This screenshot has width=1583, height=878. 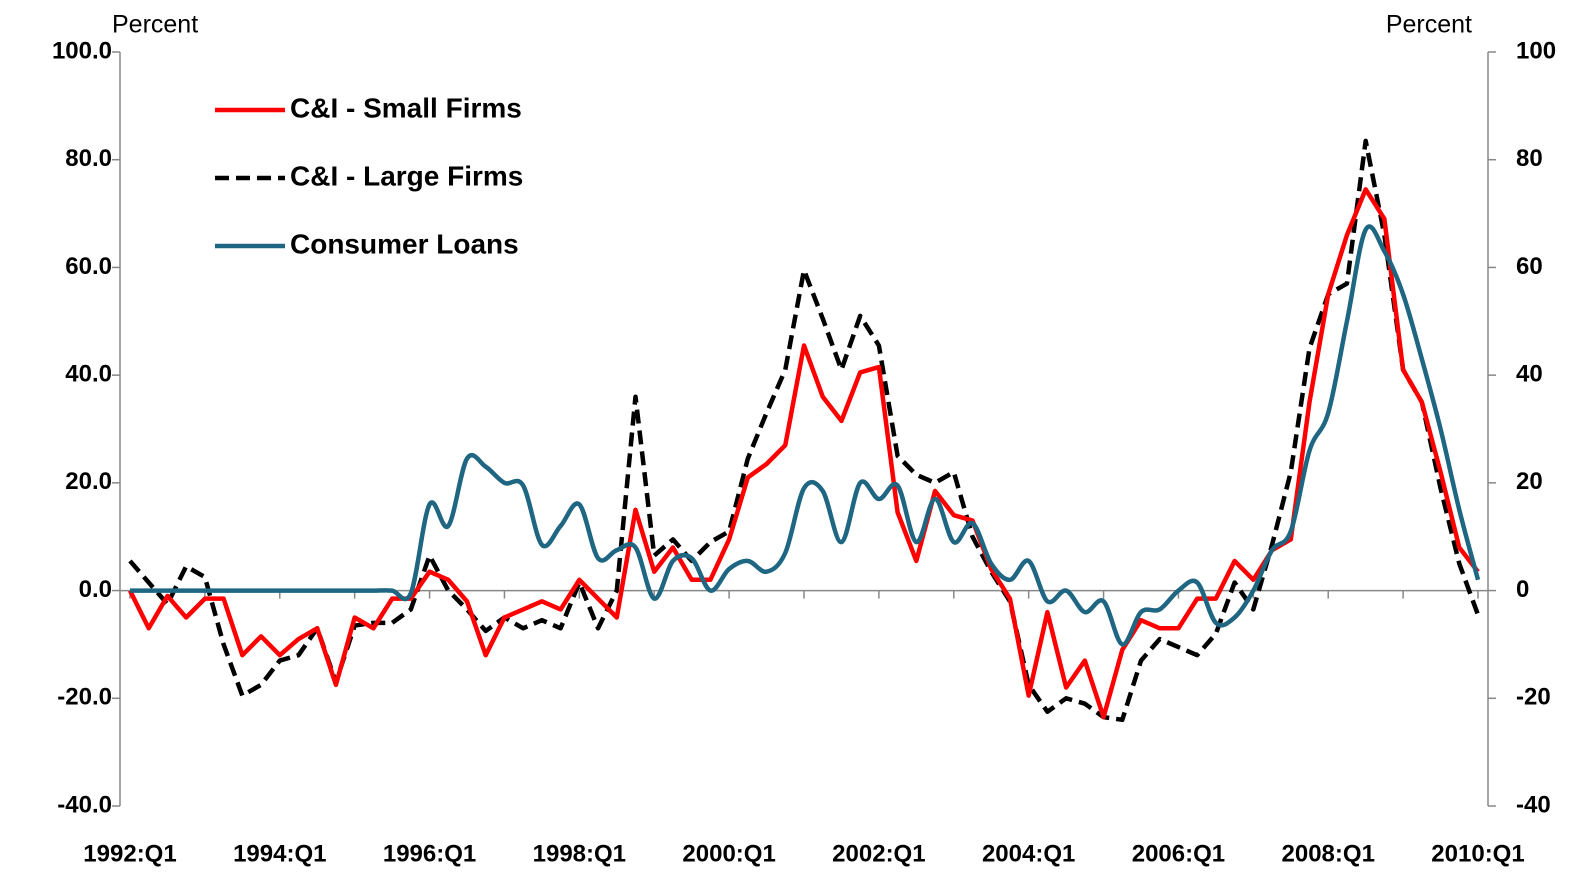 What do you see at coordinates (88, 481) in the screenshot?
I see `y-tick-label: 20.0` at bounding box center [88, 481].